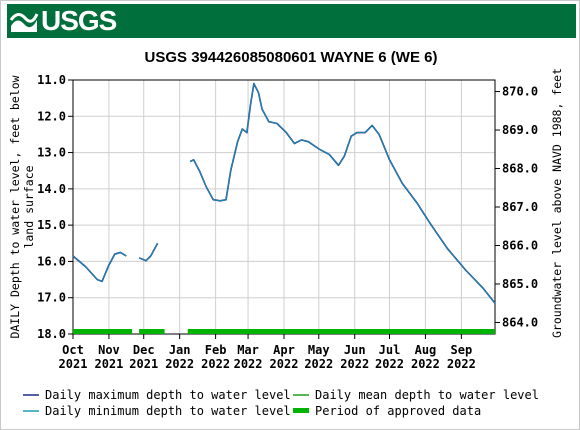  What do you see at coordinates (15, 206) in the screenshot?
I see `y-left-axis-title: DAILY Depth to water level, feet below` at bounding box center [15, 206].